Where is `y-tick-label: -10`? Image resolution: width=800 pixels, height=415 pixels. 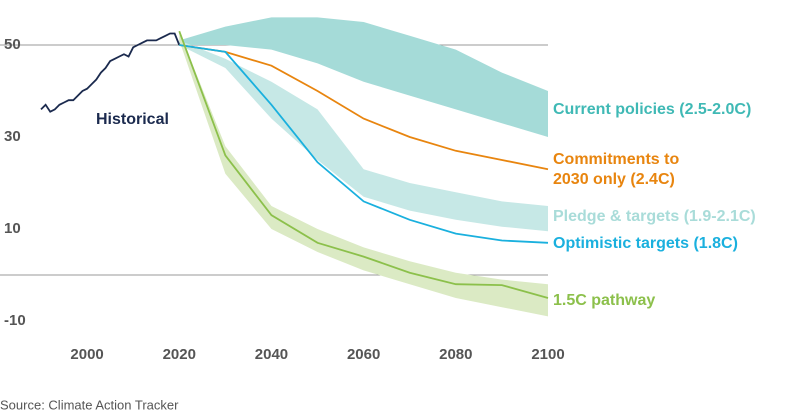
y-tick-label: -10 is located at coordinates (15, 320).